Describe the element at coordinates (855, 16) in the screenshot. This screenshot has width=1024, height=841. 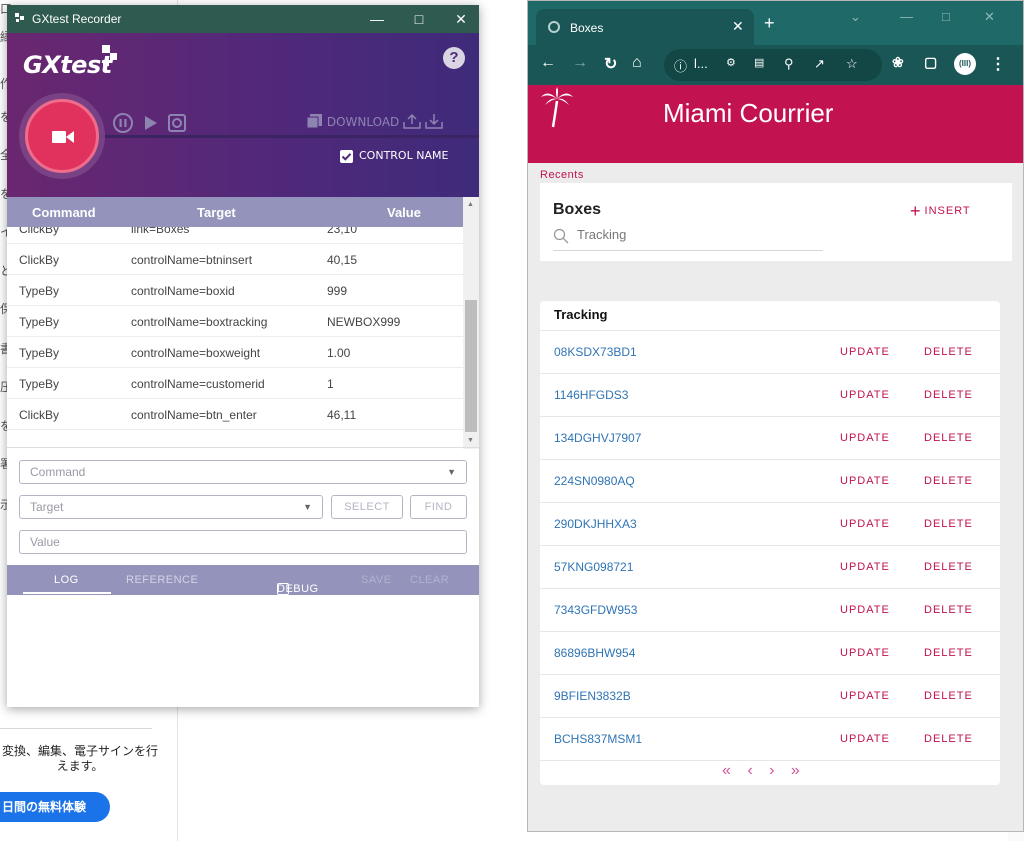
I see `tab-search-icon: ⌄` at that location.